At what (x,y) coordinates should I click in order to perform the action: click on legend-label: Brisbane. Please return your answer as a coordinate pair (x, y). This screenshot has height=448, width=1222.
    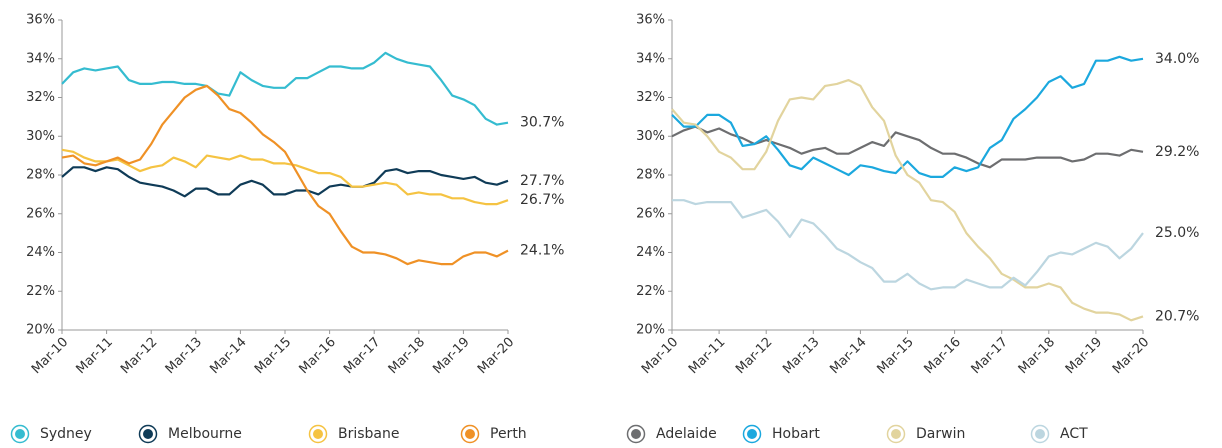
    Looking at the image, I should click on (369, 434).